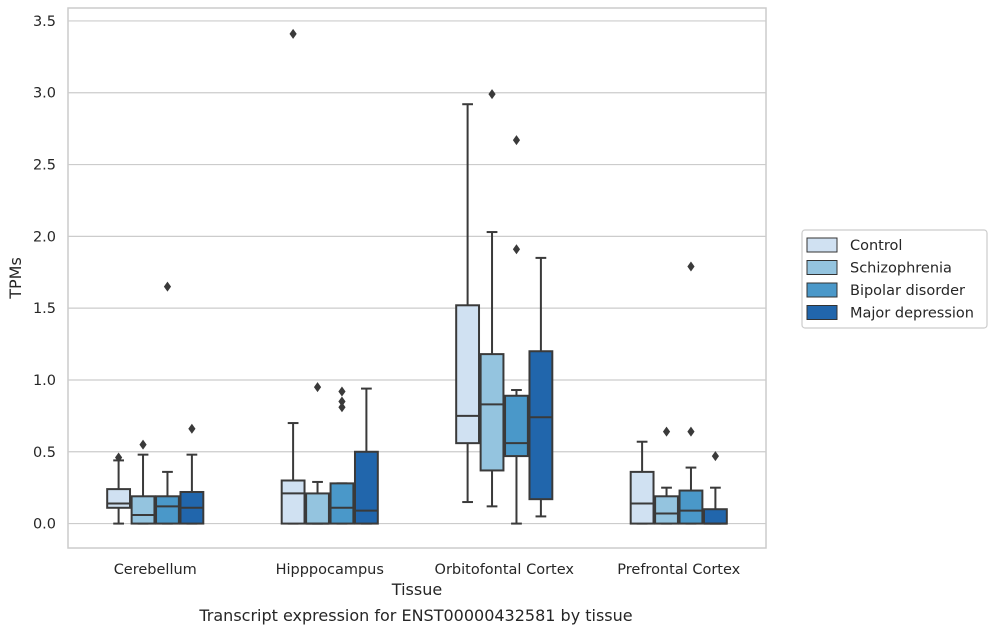 The image size is (997, 638). What do you see at coordinates (44, 453) in the screenshot?
I see `y-tick-label: 0.5` at bounding box center [44, 453].